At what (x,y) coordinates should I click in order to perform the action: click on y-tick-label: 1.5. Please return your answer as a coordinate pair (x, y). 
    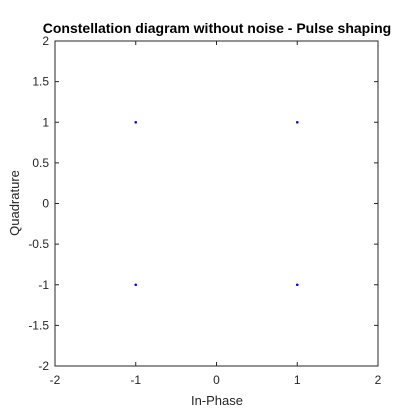
    Looking at the image, I should click on (40, 82).